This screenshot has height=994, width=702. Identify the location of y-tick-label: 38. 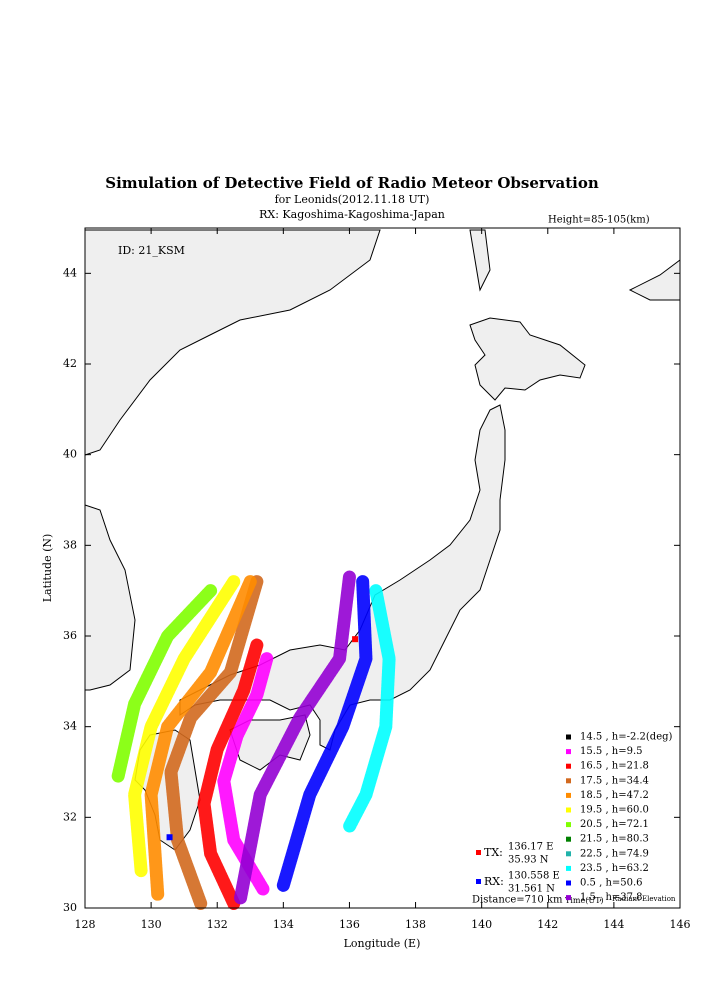
(70, 544).